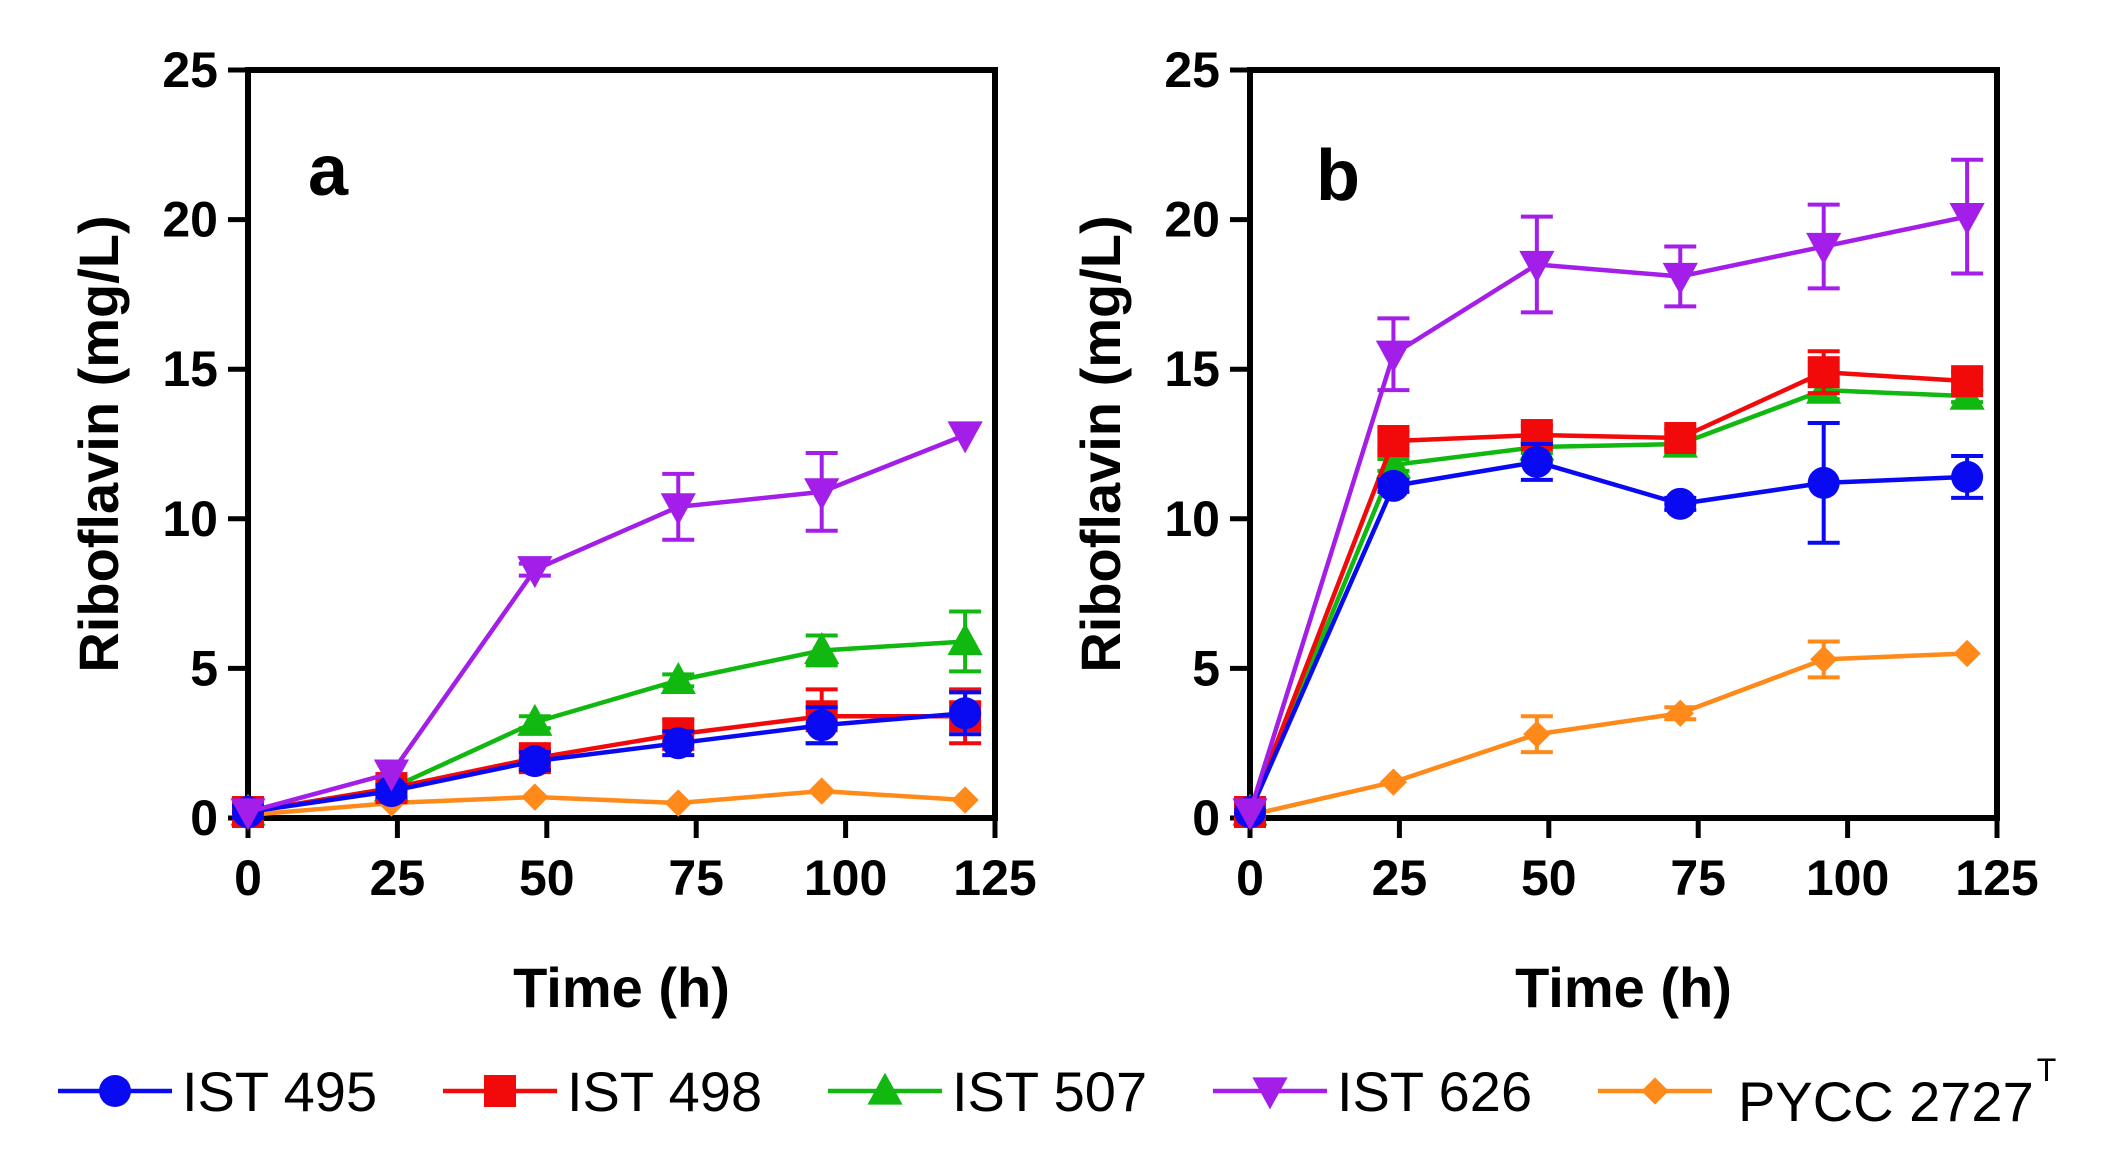 This screenshot has height=1176, width=2109. What do you see at coordinates (1338, 176) in the screenshot?
I see `panel-letter: b` at bounding box center [1338, 176].